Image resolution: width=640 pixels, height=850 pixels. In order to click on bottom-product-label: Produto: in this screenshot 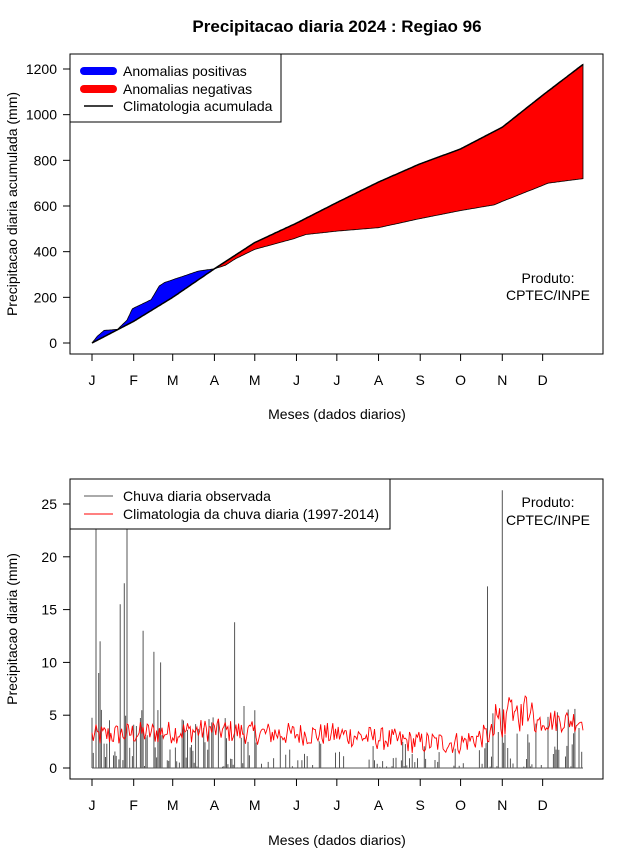, I will do `click(548, 502)`.